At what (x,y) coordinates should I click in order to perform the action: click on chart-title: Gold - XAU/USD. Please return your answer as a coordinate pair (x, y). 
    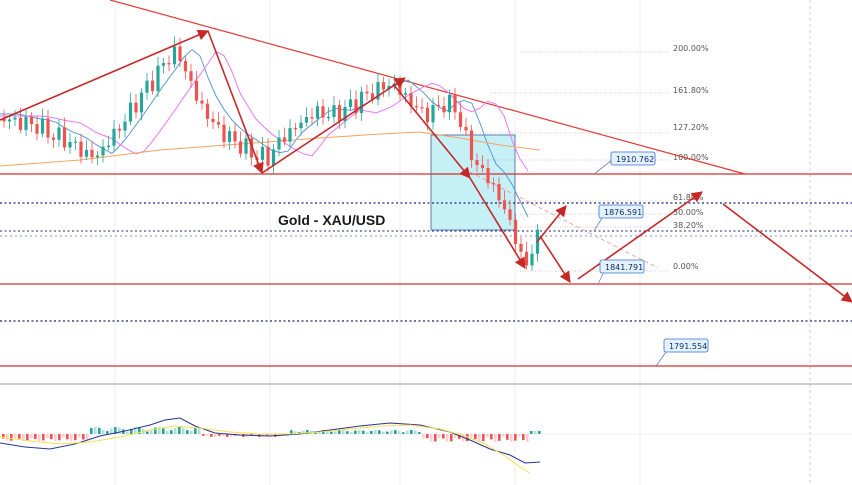
    Looking at the image, I should click on (331, 220).